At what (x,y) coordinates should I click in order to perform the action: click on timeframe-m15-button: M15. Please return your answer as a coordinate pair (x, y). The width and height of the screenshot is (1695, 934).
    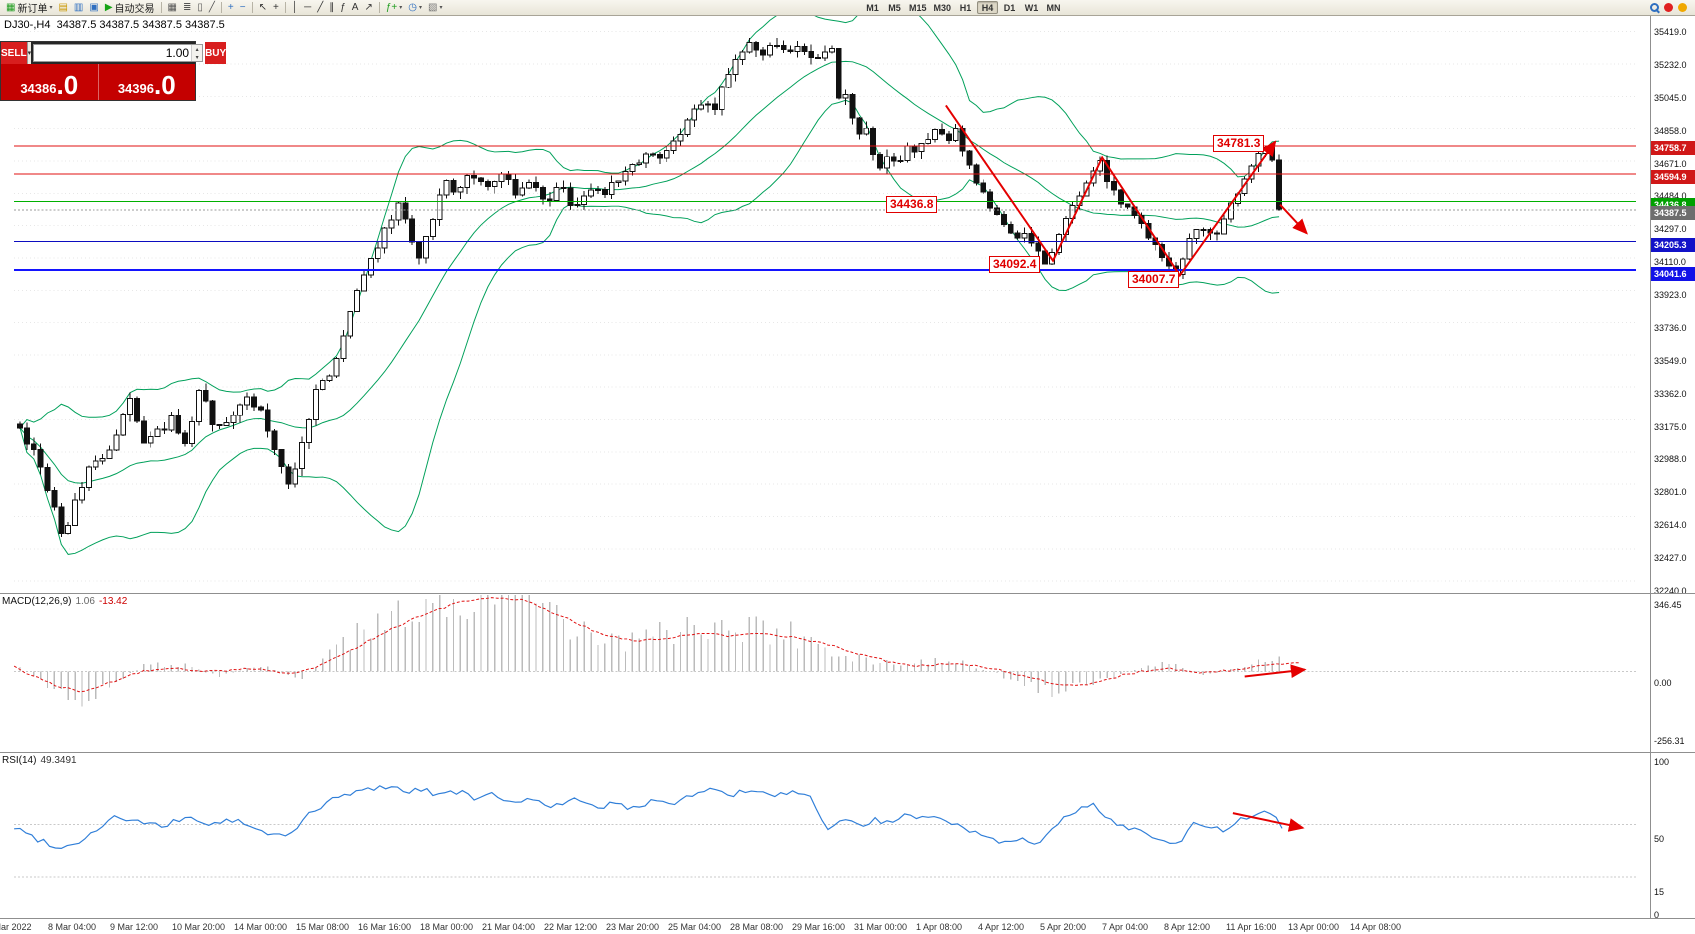
    Looking at the image, I should click on (918, 7).